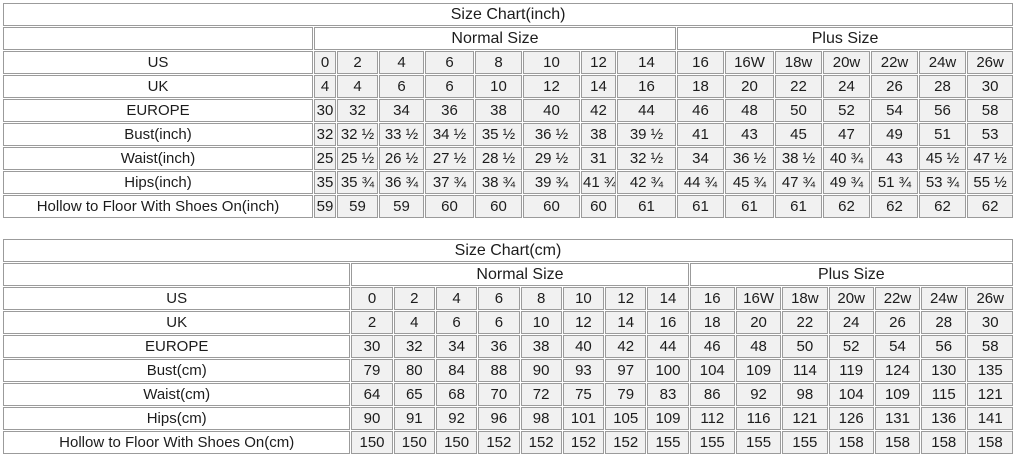 The height and width of the screenshot is (463, 1024). What do you see at coordinates (325, 110) in the screenshot?
I see `data-cell: 30` at bounding box center [325, 110].